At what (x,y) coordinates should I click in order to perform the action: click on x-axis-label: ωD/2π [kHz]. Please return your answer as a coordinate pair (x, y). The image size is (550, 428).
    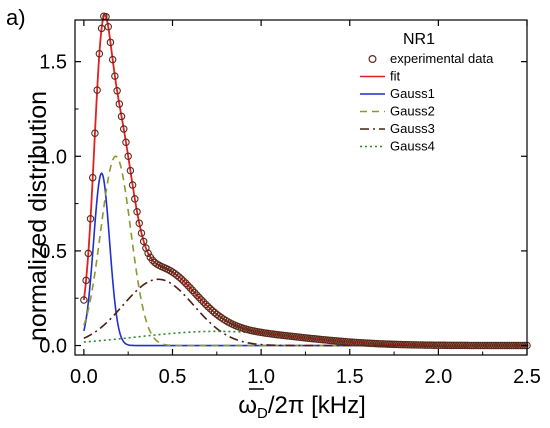
    Looking at the image, I should click on (302, 405).